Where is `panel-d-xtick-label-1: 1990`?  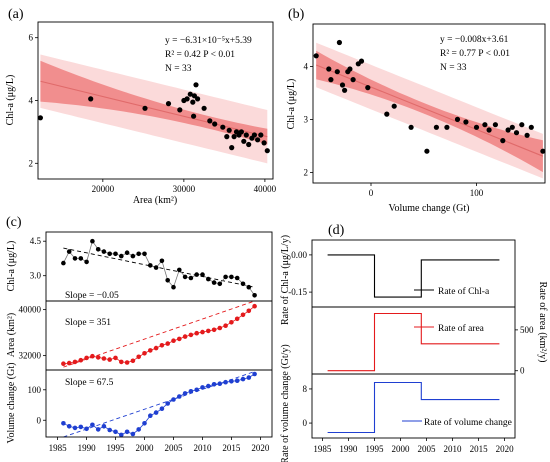 panel-d-xtick-label-1: 1990 is located at coordinates (348, 449).